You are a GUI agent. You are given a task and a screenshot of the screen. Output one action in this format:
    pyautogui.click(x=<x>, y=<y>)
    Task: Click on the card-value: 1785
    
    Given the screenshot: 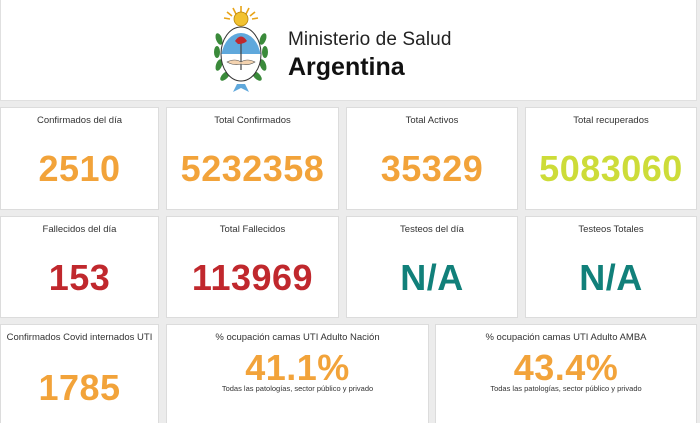 What is the action you would take?
    pyautogui.click(x=79, y=387)
    